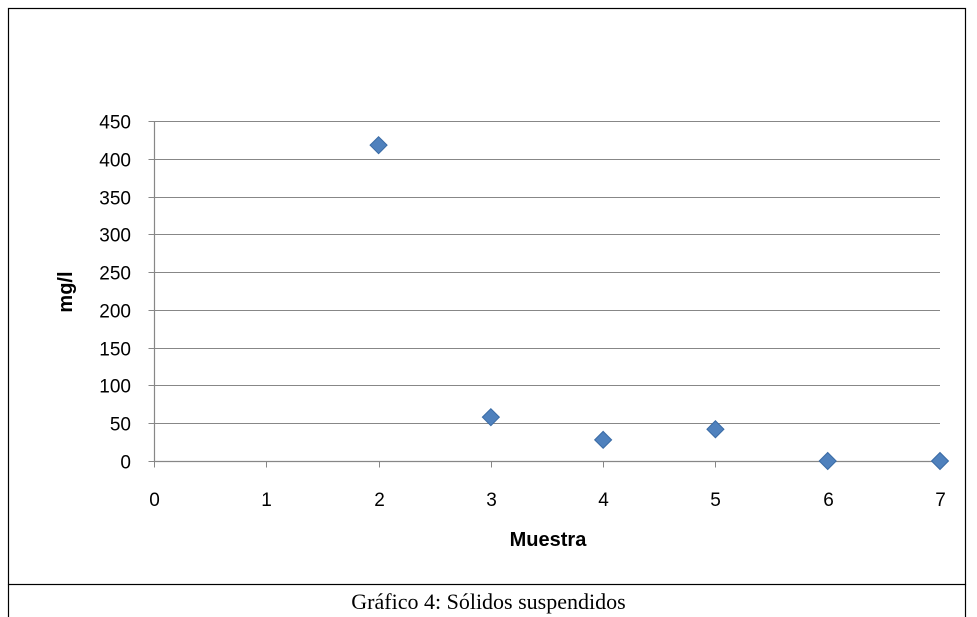 The image size is (977, 617). Describe the element at coordinates (940, 500) in the screenshot. I see `x-tick-label: 7` at that location.